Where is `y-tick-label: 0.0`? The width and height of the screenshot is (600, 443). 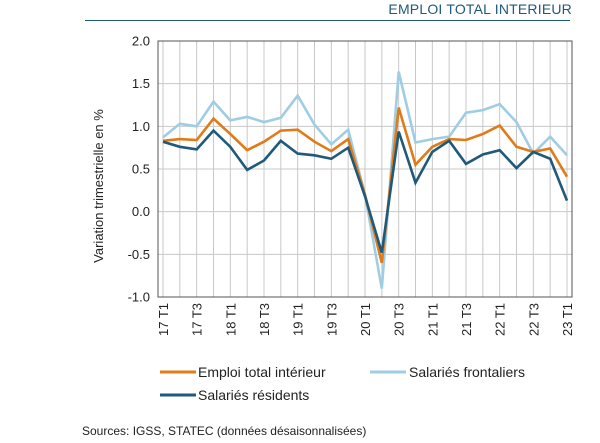
y-tick-label: 0.0 is located at coordinates (141, 211).